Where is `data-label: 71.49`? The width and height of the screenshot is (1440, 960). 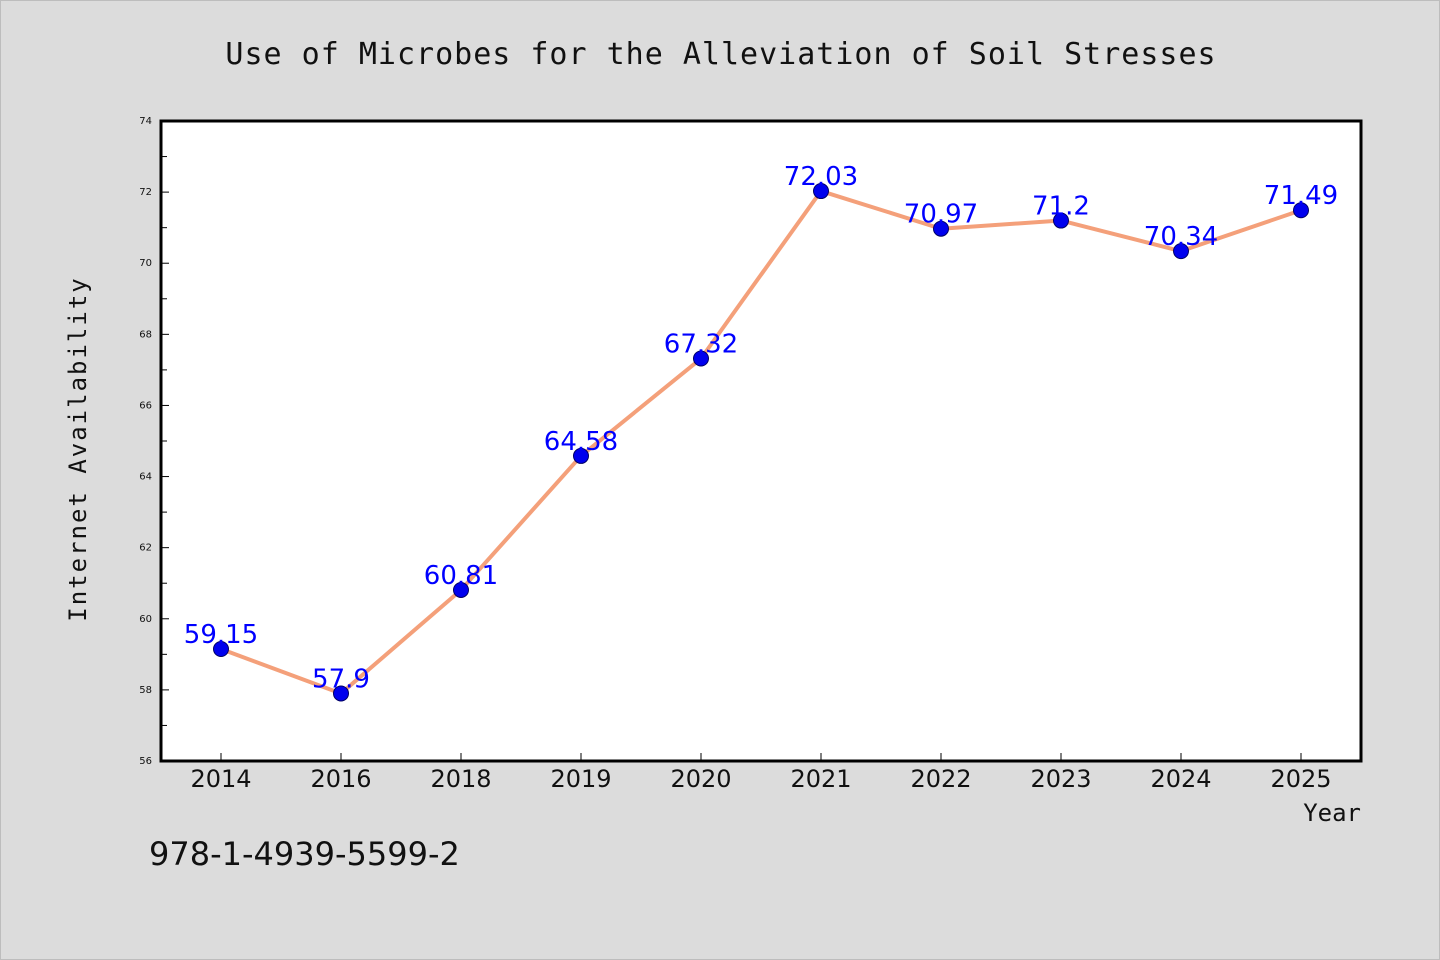
data-label: 71.49 is located at coordinates (1301, 196).